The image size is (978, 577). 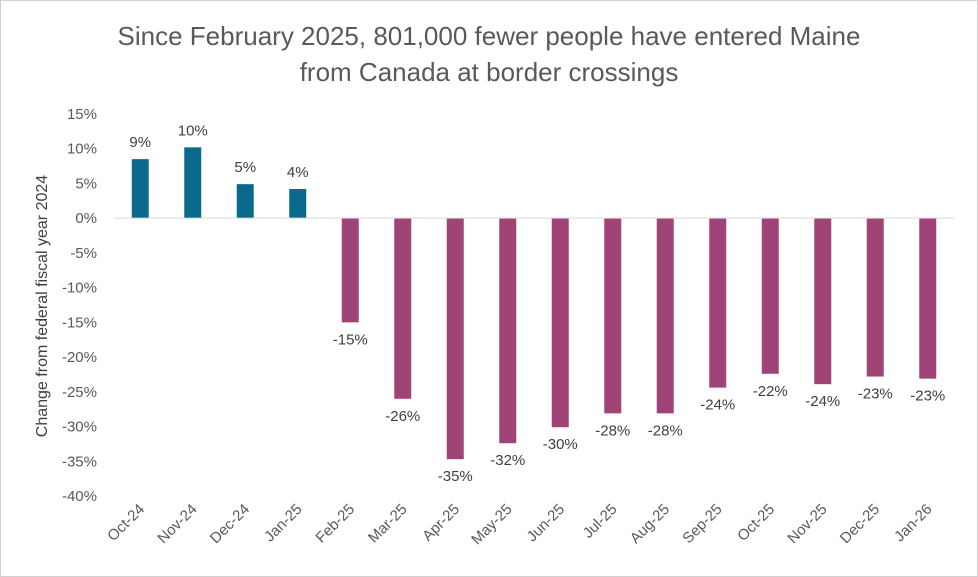 I want to click on data-label: -35%, so click(x=455, y=476).